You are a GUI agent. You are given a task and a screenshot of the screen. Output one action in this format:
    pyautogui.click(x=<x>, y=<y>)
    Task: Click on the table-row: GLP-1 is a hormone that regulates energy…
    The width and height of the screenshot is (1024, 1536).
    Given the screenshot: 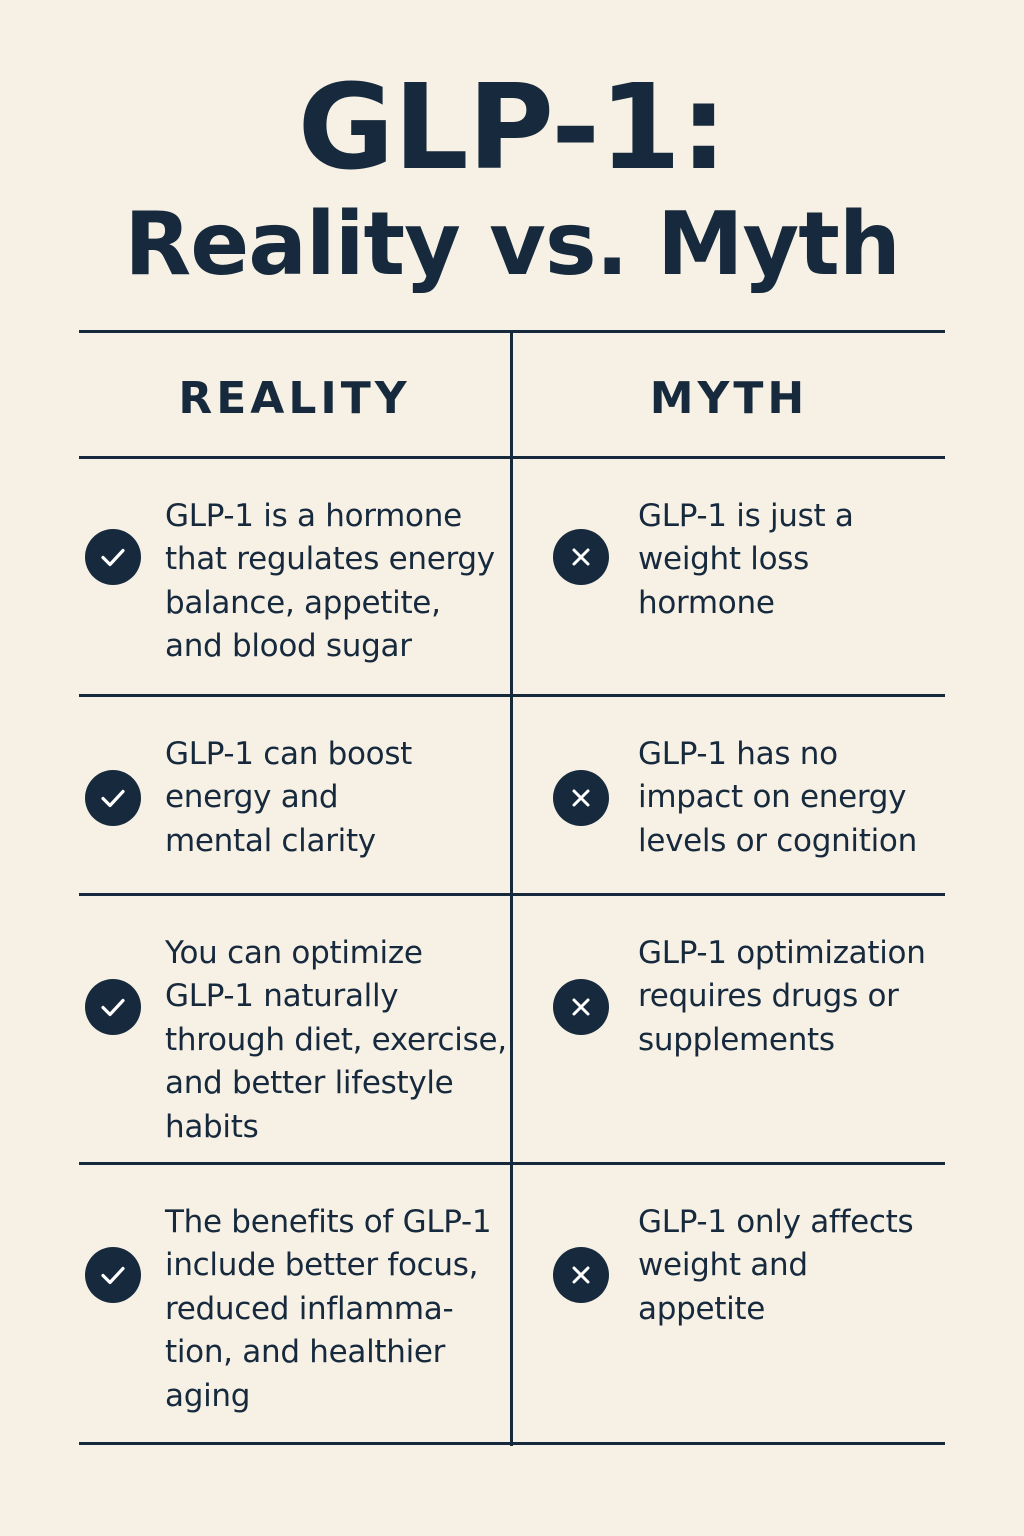 What is the action you would take?
    pyautogui.click(x=512, y=576)
    